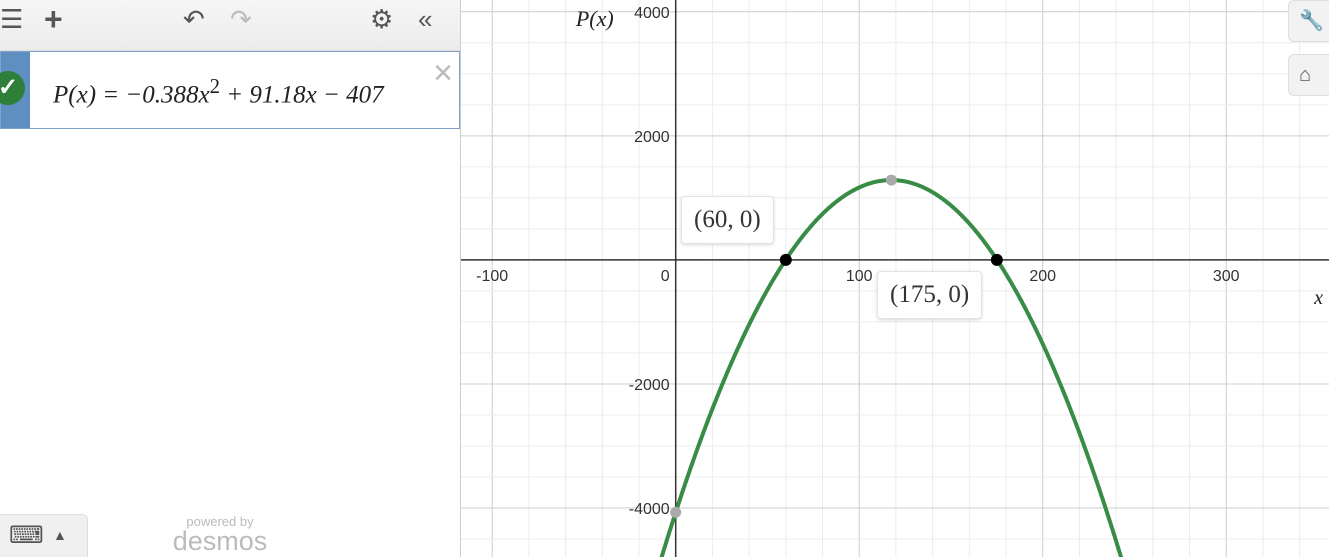  What do you see at coordinates (1042, 276) in the screenshot?
I see `x-tick-label: 200` at bounding box center [1042, 276].